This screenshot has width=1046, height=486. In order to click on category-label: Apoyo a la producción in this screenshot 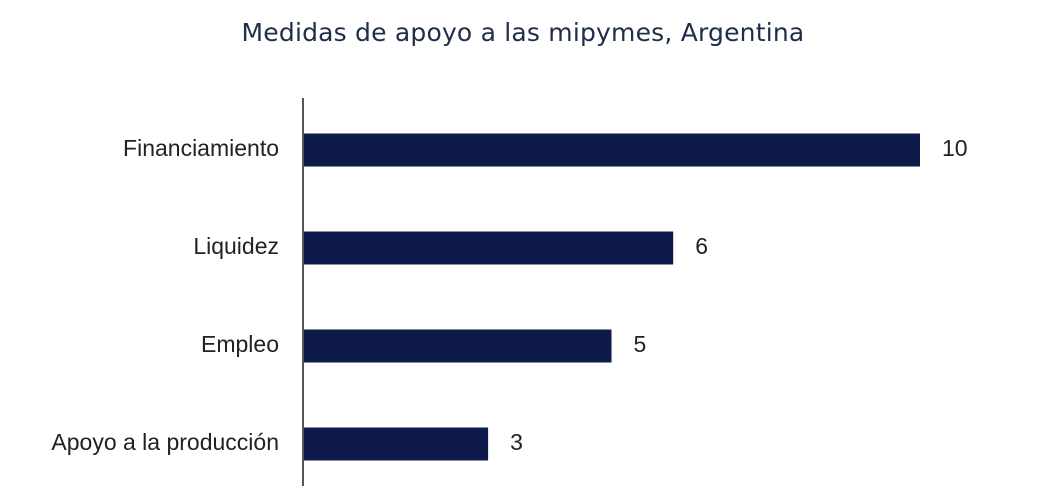, I will do `click(165, 442)`.